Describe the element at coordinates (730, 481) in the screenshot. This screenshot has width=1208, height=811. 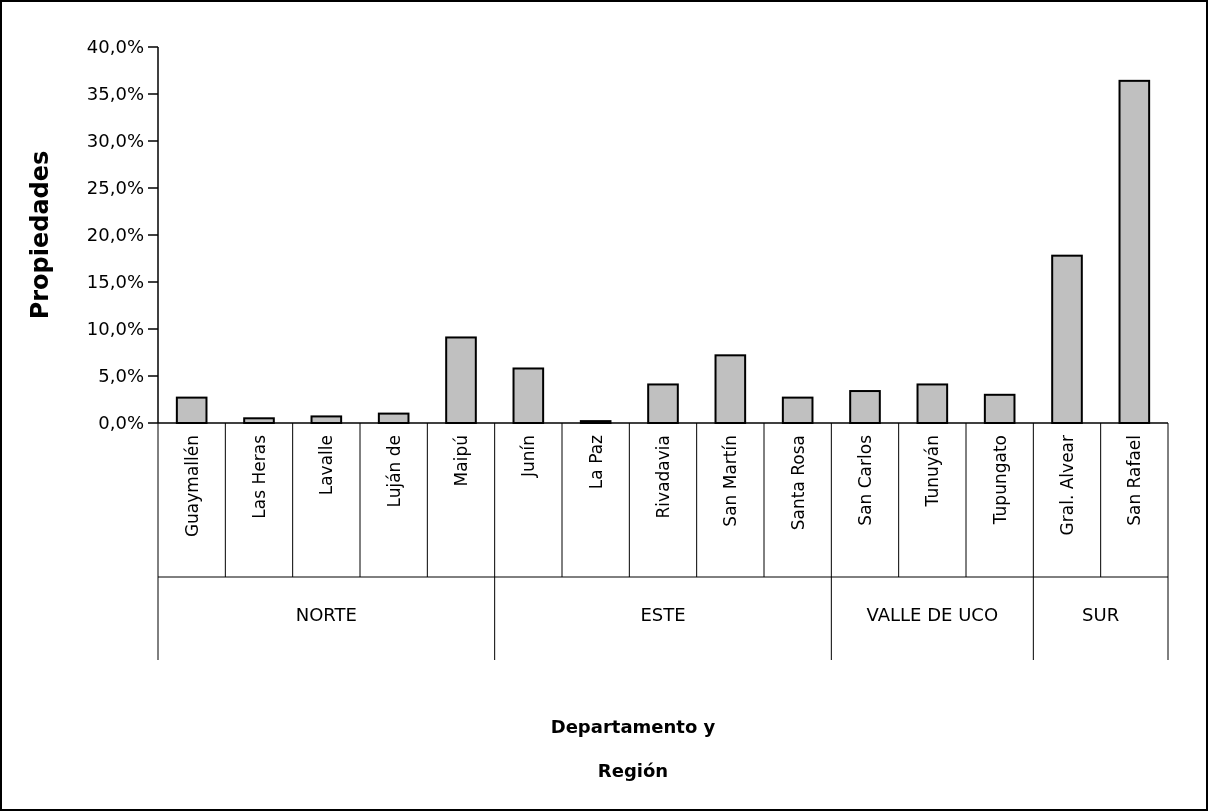
I see `x-tick-label: San Martín` at that location.